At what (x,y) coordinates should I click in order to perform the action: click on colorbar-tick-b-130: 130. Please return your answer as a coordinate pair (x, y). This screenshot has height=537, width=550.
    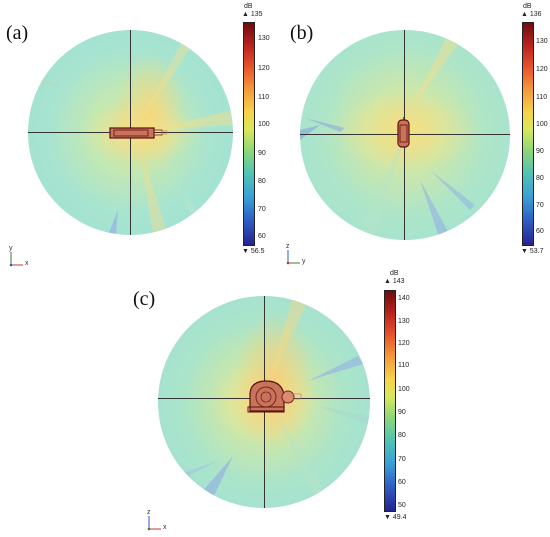
    Looking at the image, I should click on (542, 41).